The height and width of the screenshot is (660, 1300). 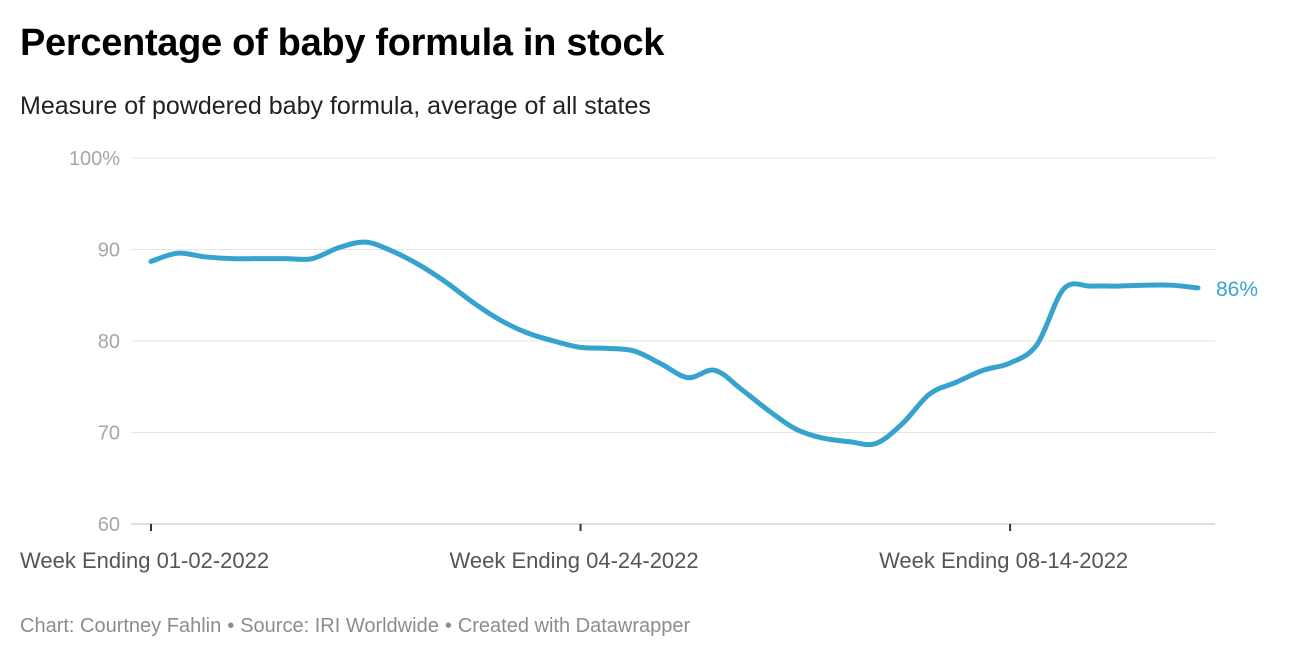 What do you see at coordinates (94, 342) in the screenshot?
I see `y-axis-labels: 60 70 80 90 100%` at bounding box center [94, 342].